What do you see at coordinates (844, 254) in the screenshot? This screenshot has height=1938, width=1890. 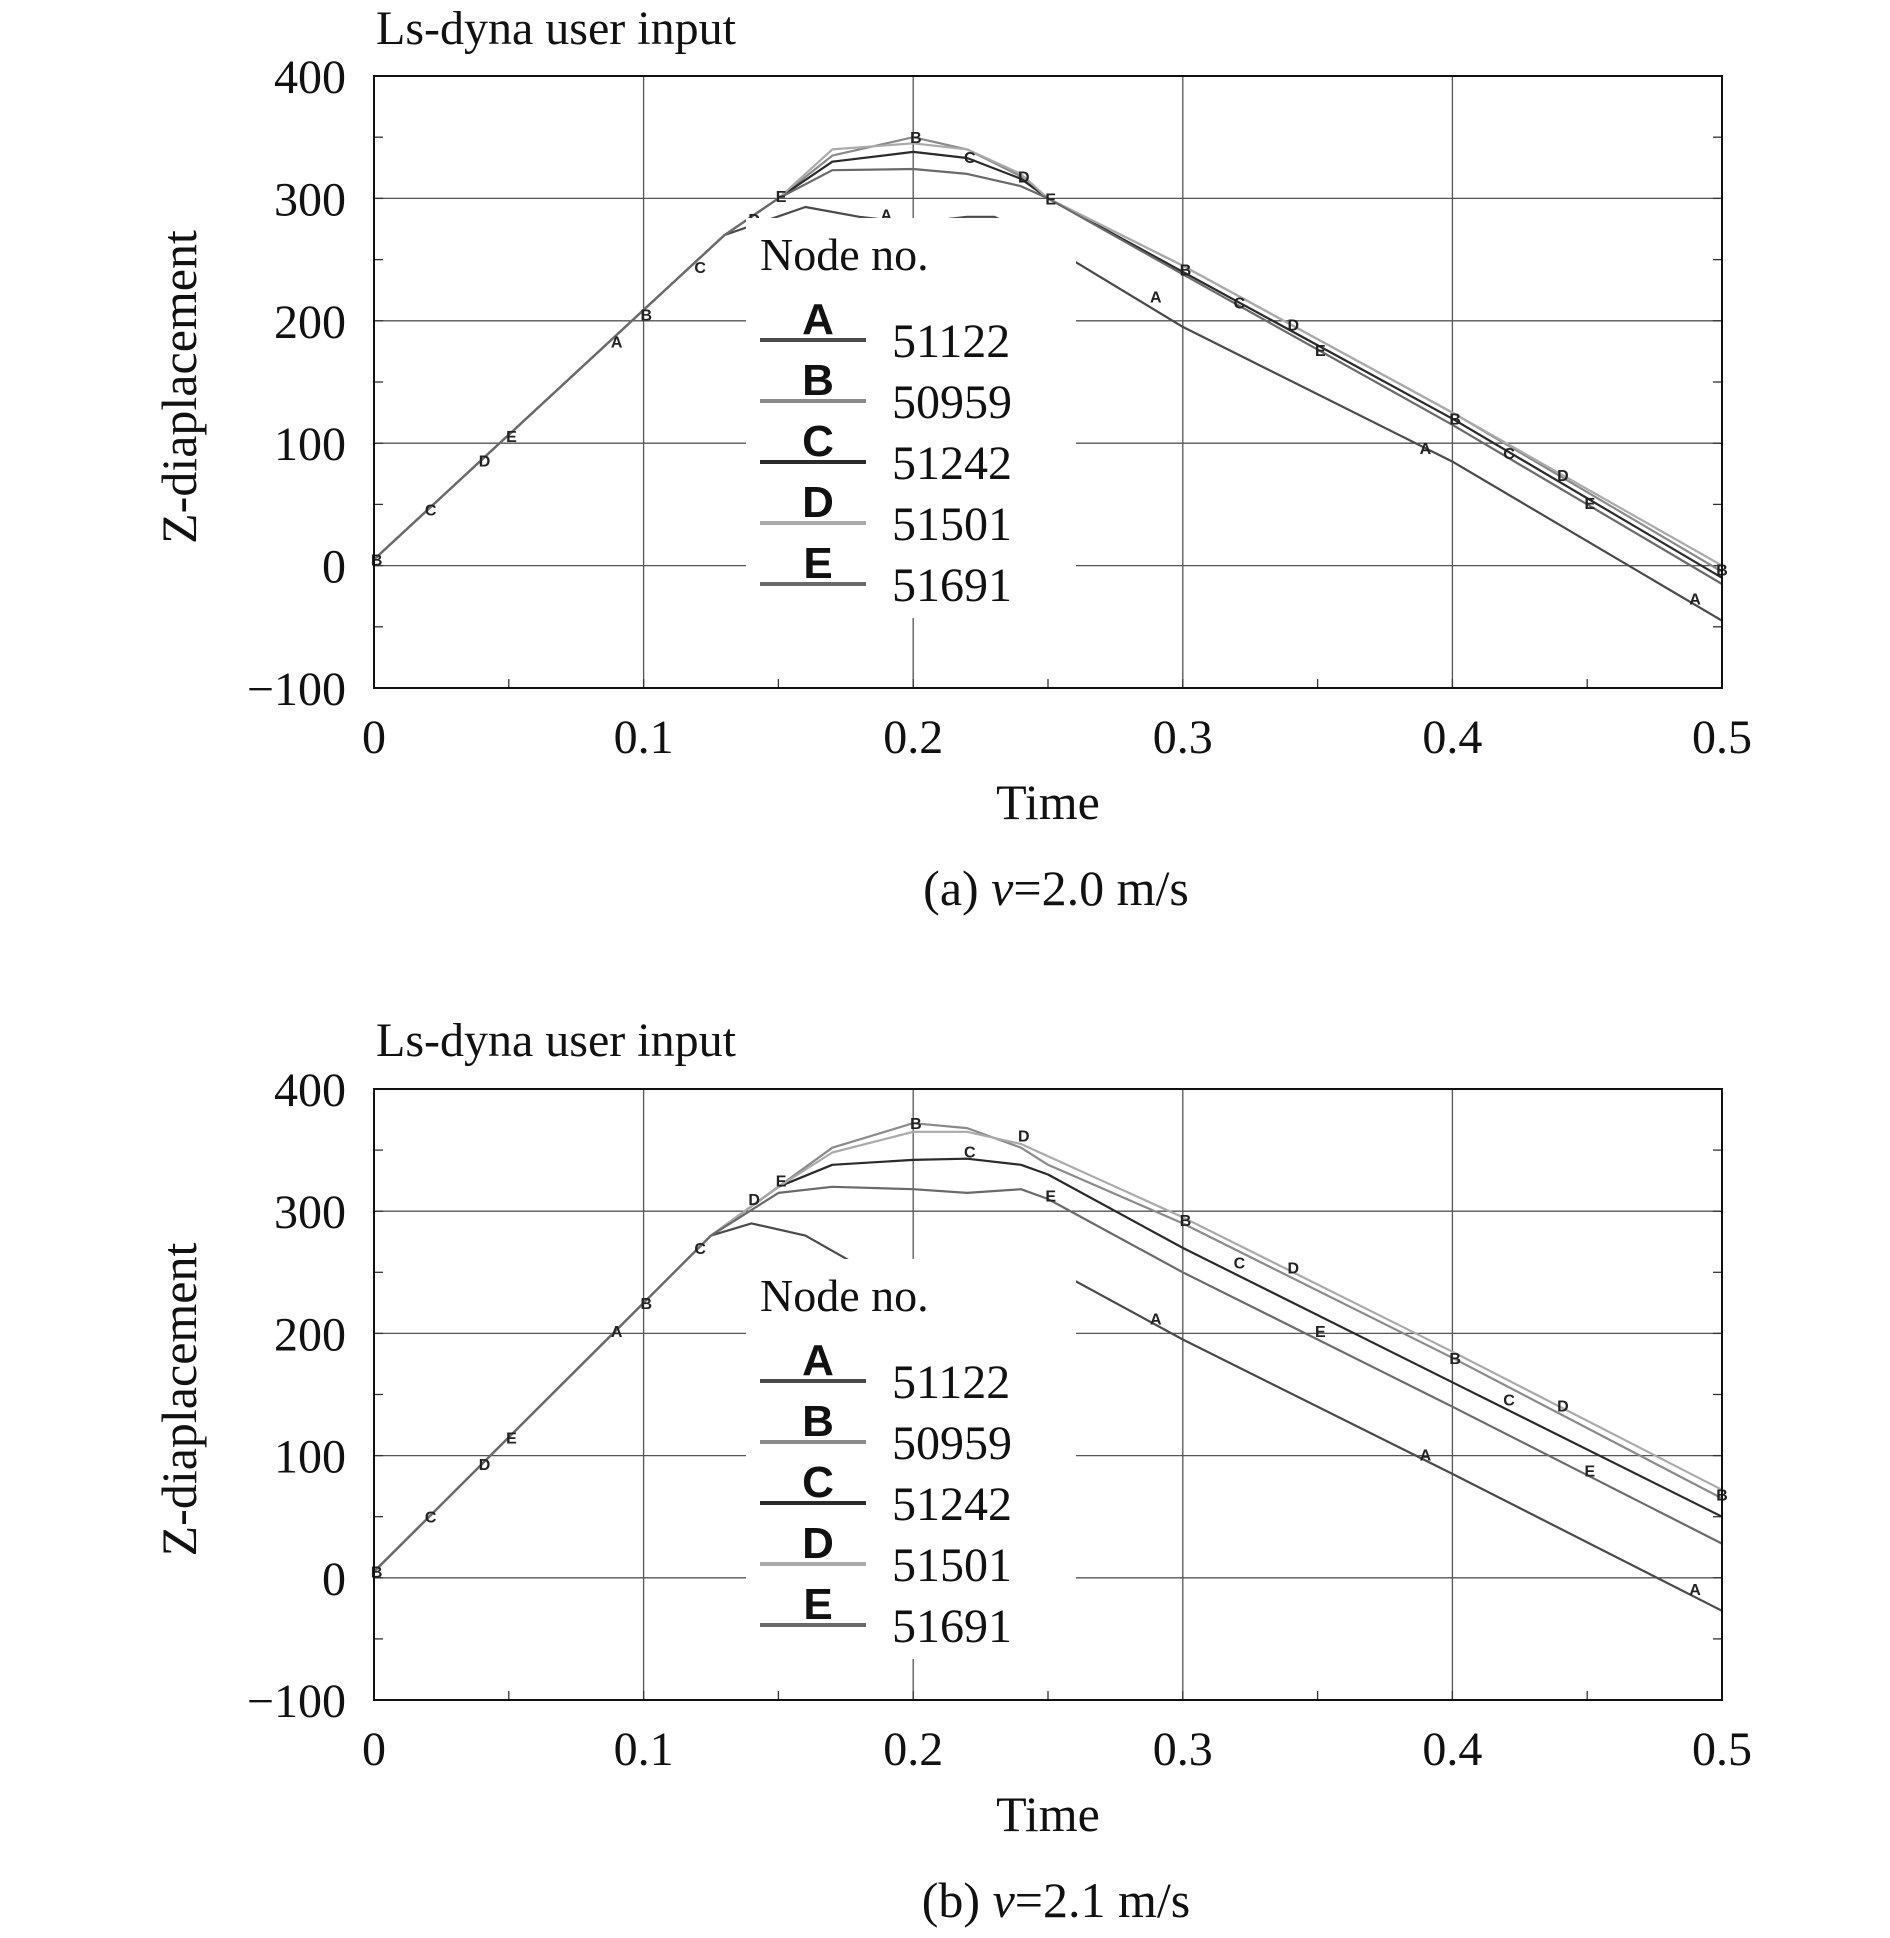 I see `legend-title: Node no.` at bounding box center [844, 254].